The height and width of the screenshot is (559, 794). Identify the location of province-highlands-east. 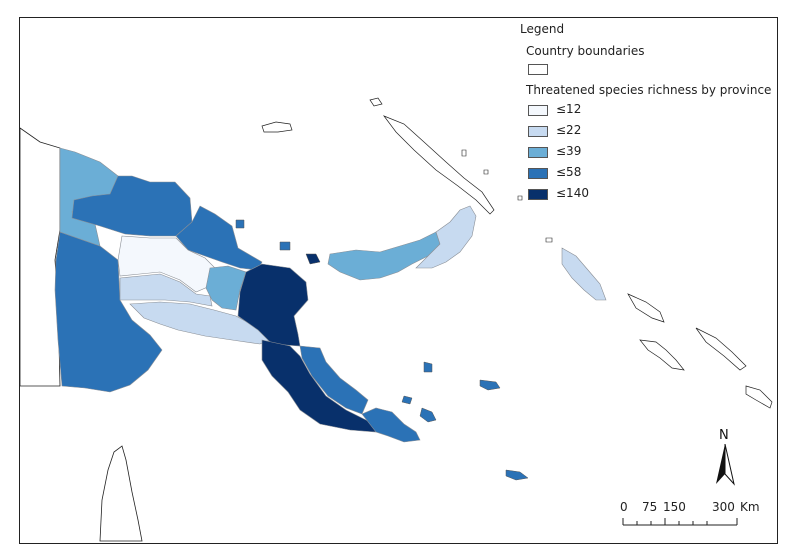
(166, 290).